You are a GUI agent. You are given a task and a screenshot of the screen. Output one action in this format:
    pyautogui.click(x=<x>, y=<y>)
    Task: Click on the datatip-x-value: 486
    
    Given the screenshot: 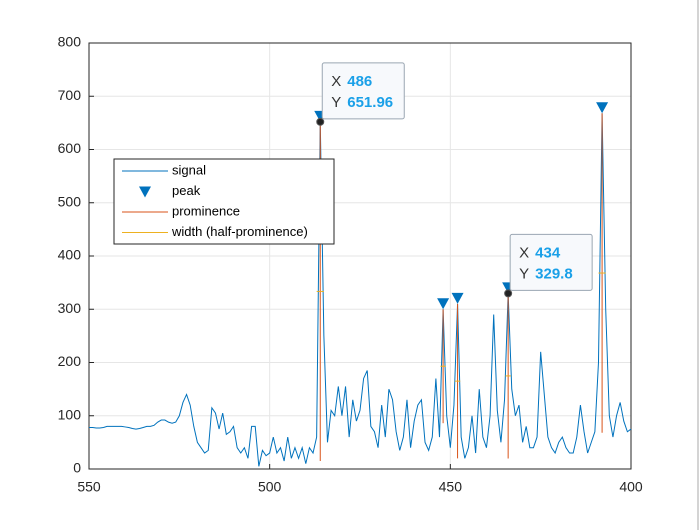 What is the action you would take?
    pyautogui.click(x=359, y=81)
    